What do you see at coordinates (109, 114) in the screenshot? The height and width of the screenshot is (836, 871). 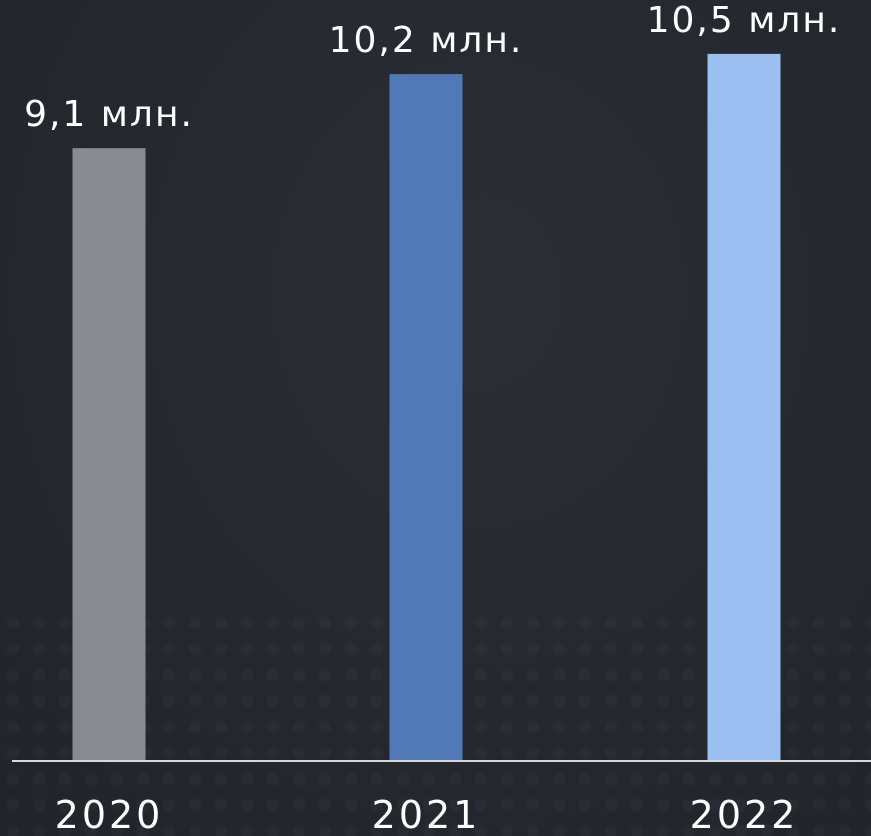 I see `data-label-2020: 9,1 млн.` at bounding box center [109, 114].